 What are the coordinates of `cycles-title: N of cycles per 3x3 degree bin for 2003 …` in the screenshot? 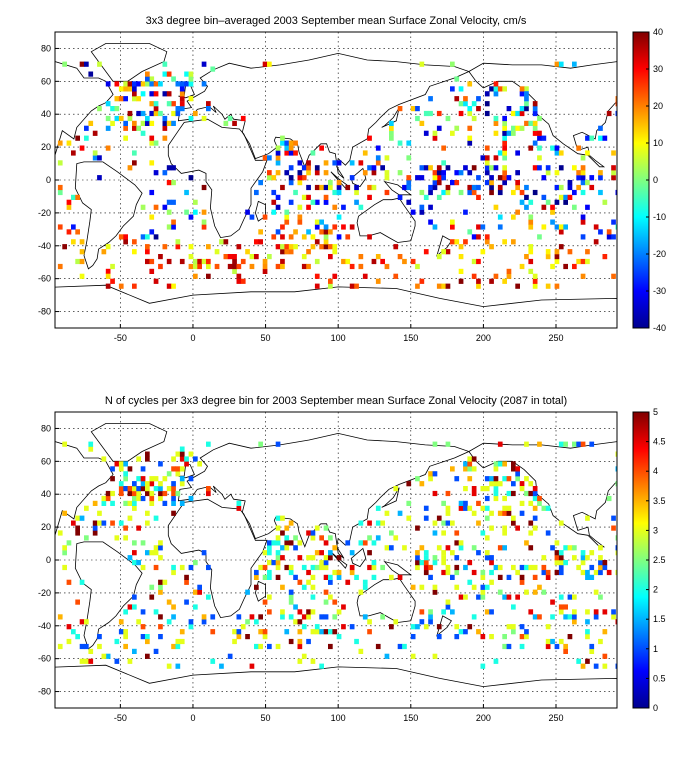 It's located at (336, 401).